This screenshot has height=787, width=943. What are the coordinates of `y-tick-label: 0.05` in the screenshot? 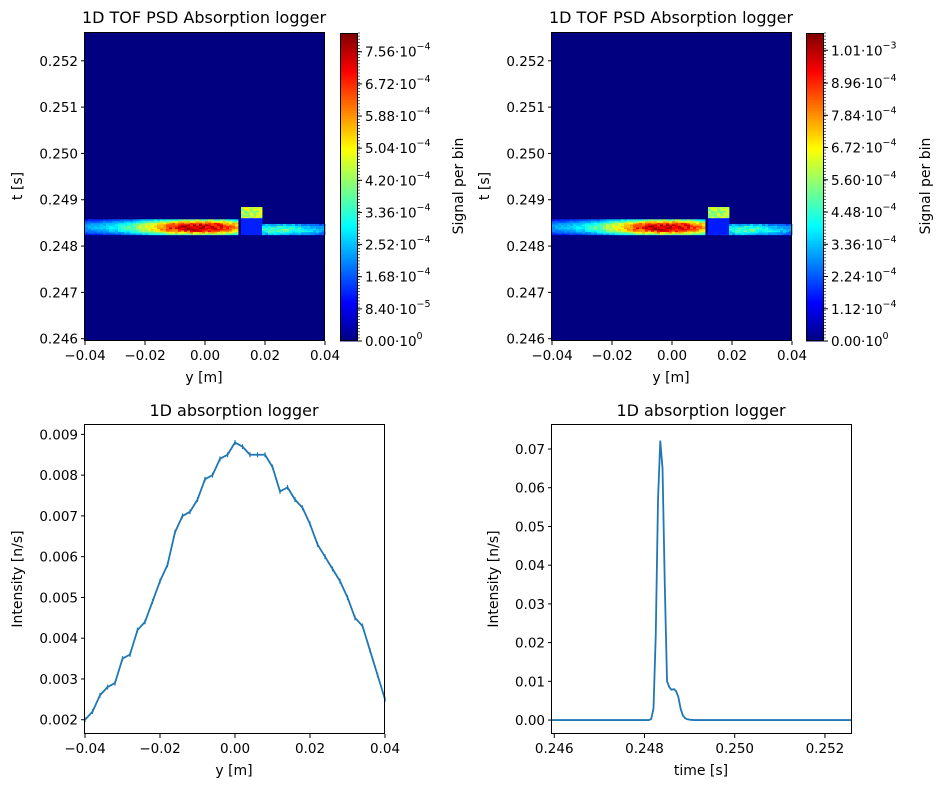 It's located at (530, 527).